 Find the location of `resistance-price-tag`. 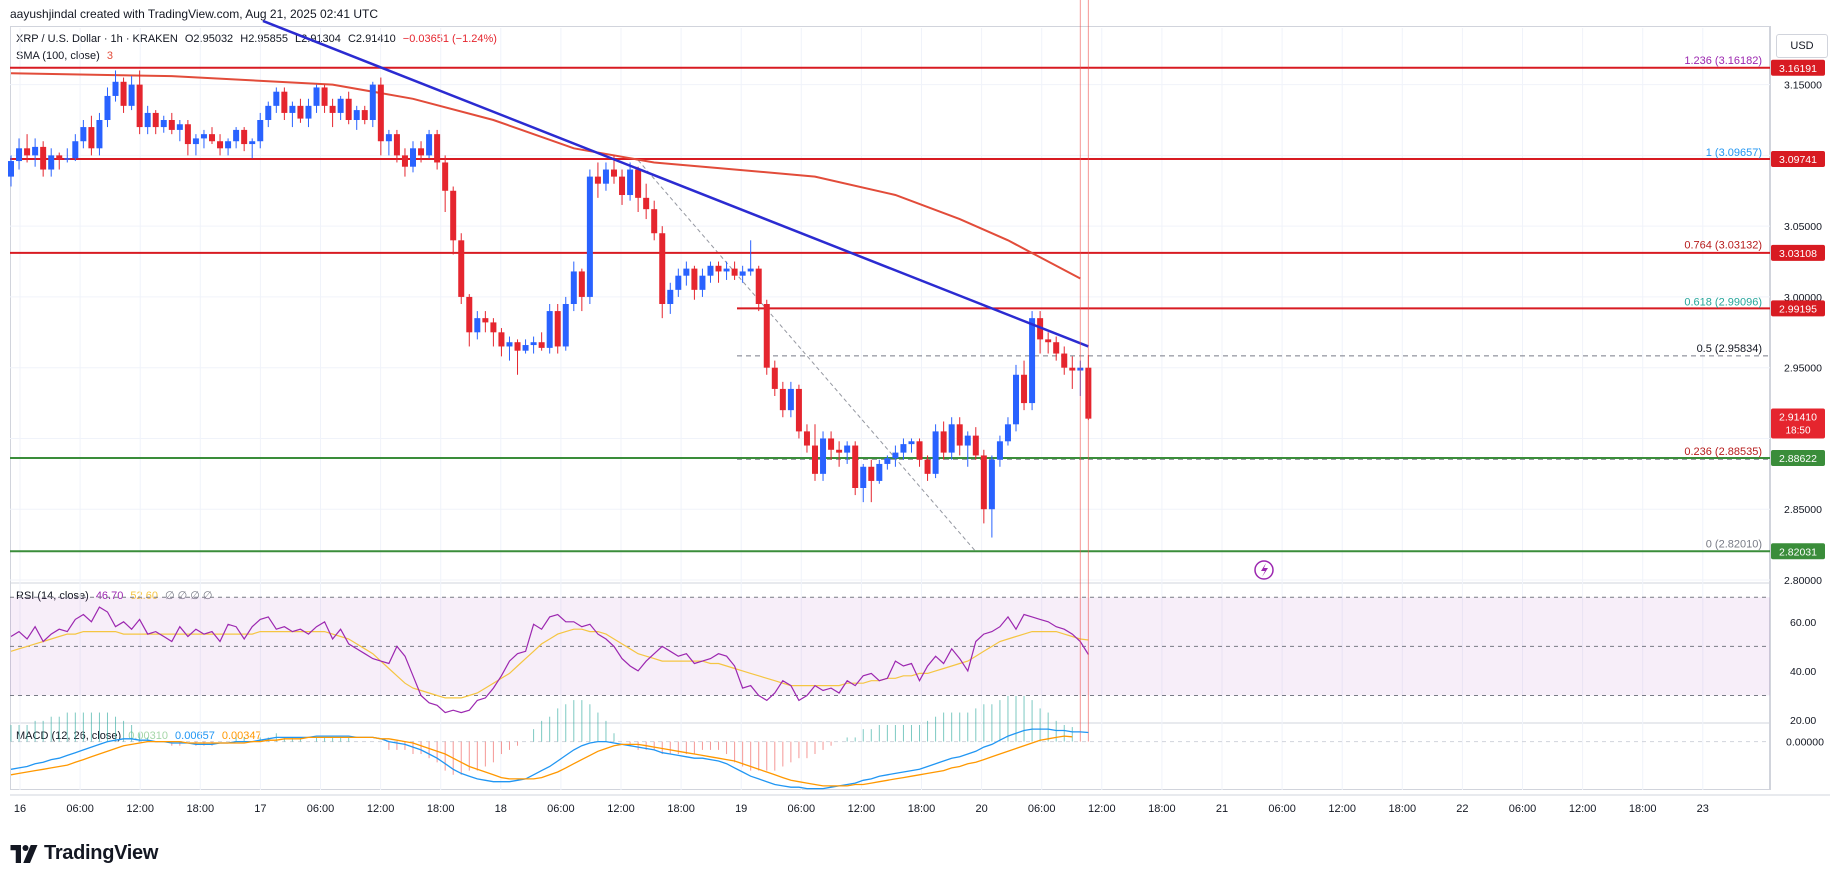

resistance-price-tag is located at coordinates (1798, 159).